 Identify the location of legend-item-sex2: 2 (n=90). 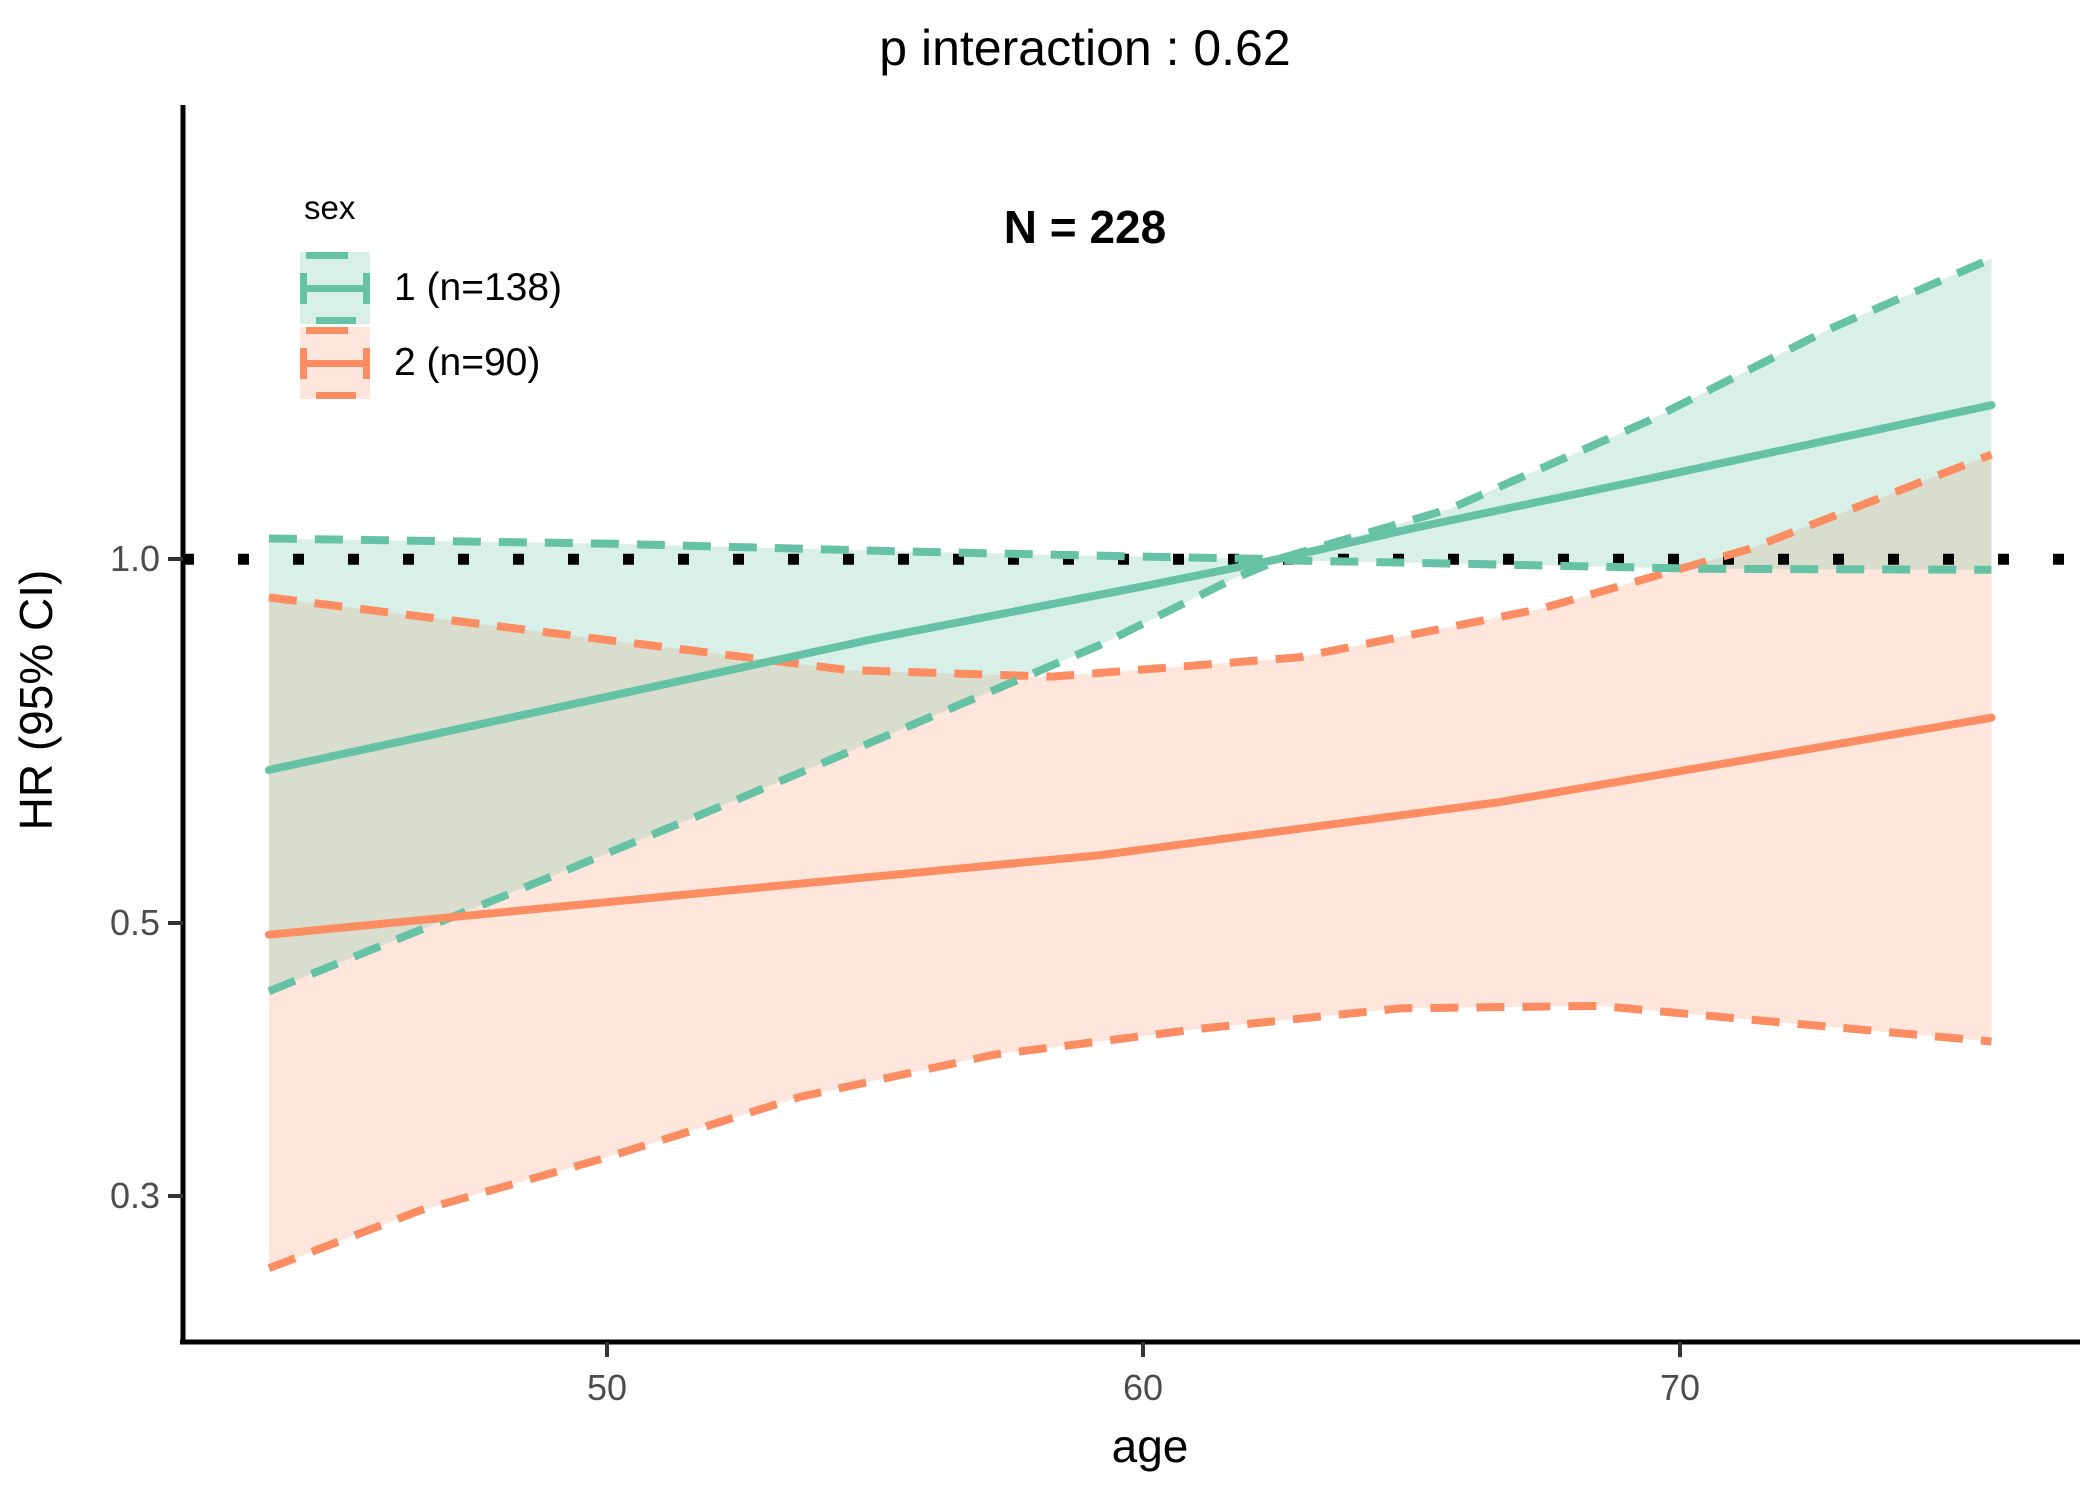
(431, 363).